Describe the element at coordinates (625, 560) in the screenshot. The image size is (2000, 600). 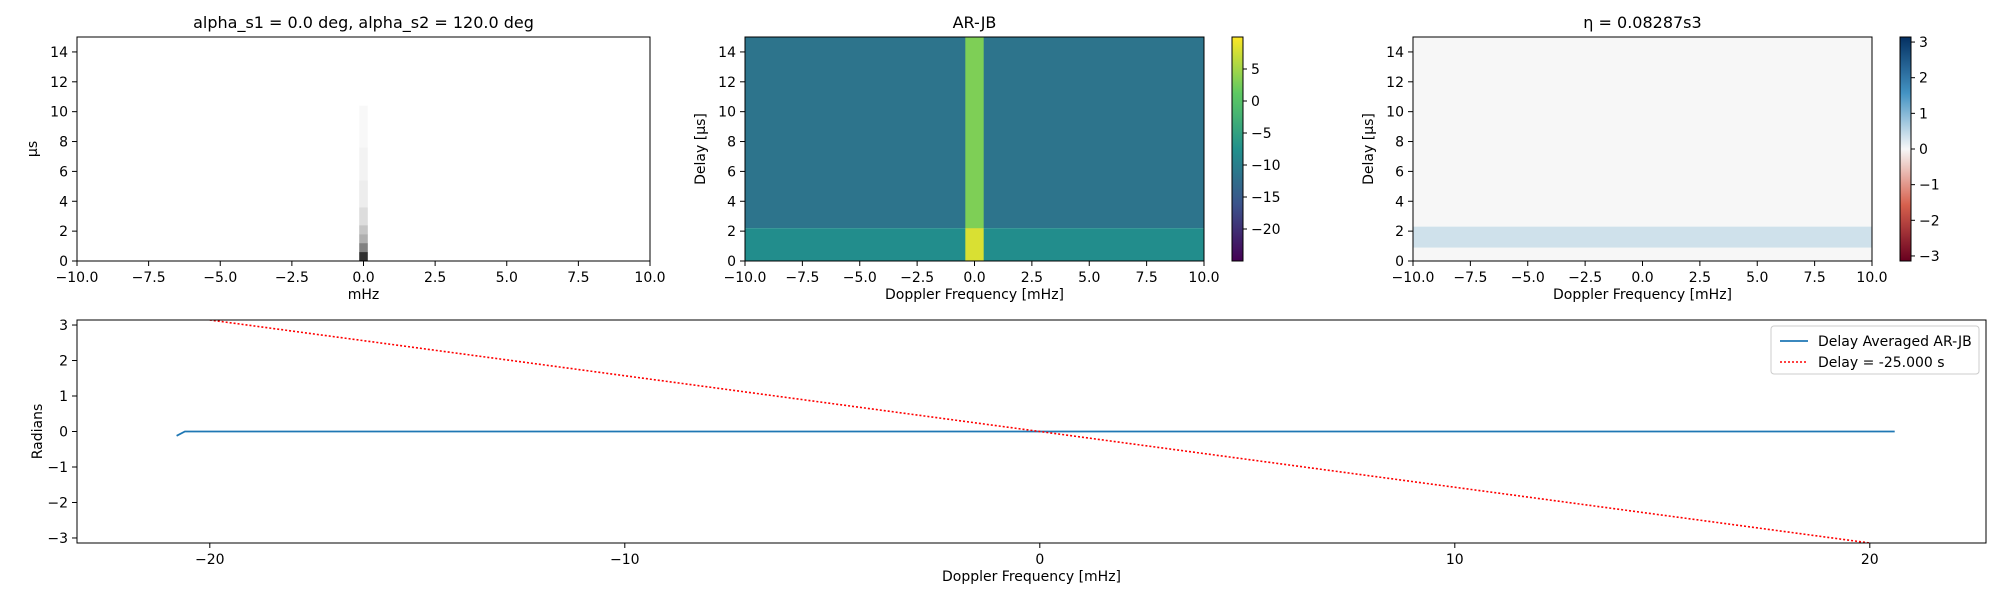
I see `x-tick-label: −10` at that location.